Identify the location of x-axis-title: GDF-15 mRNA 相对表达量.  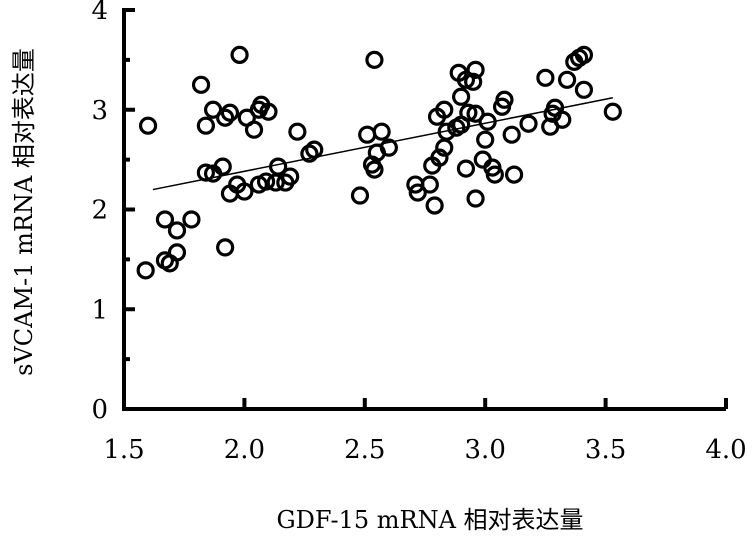
(429, 520).